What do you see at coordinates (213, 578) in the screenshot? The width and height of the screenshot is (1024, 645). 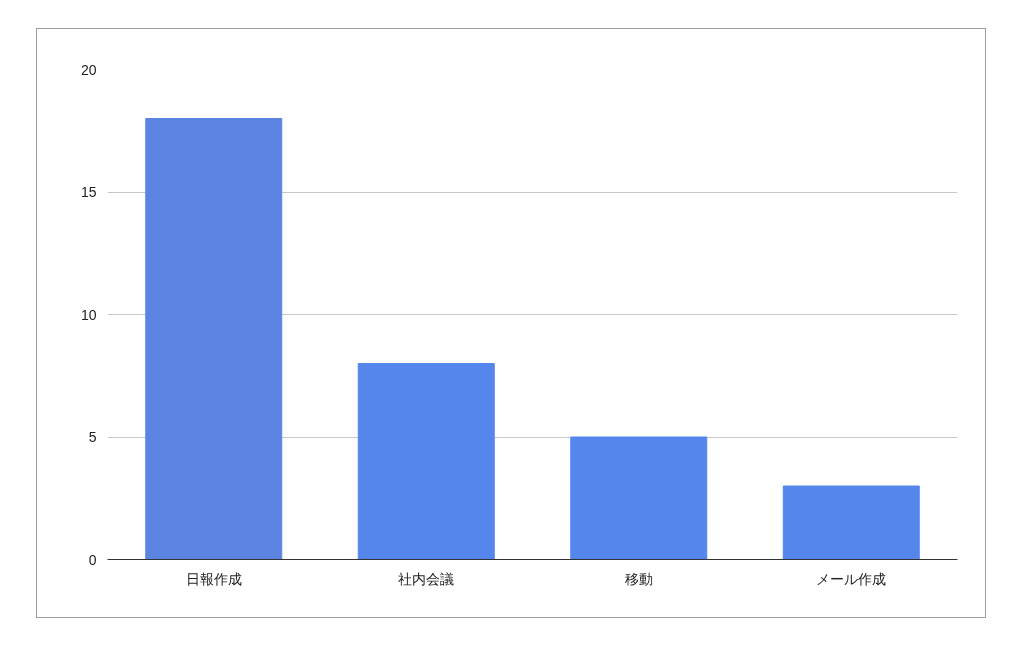 I see `x-tick-label: 日報作成` at bounding box center [213, 578].